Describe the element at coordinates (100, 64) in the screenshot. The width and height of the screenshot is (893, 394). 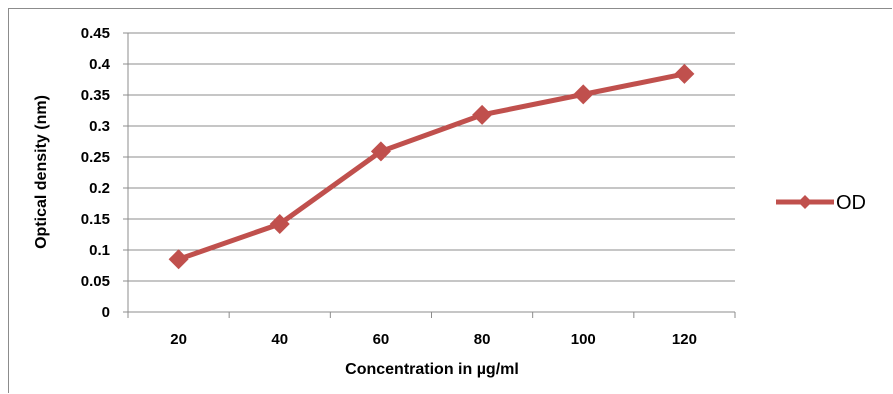
I see `y-tick-label: 0.4` at that location.